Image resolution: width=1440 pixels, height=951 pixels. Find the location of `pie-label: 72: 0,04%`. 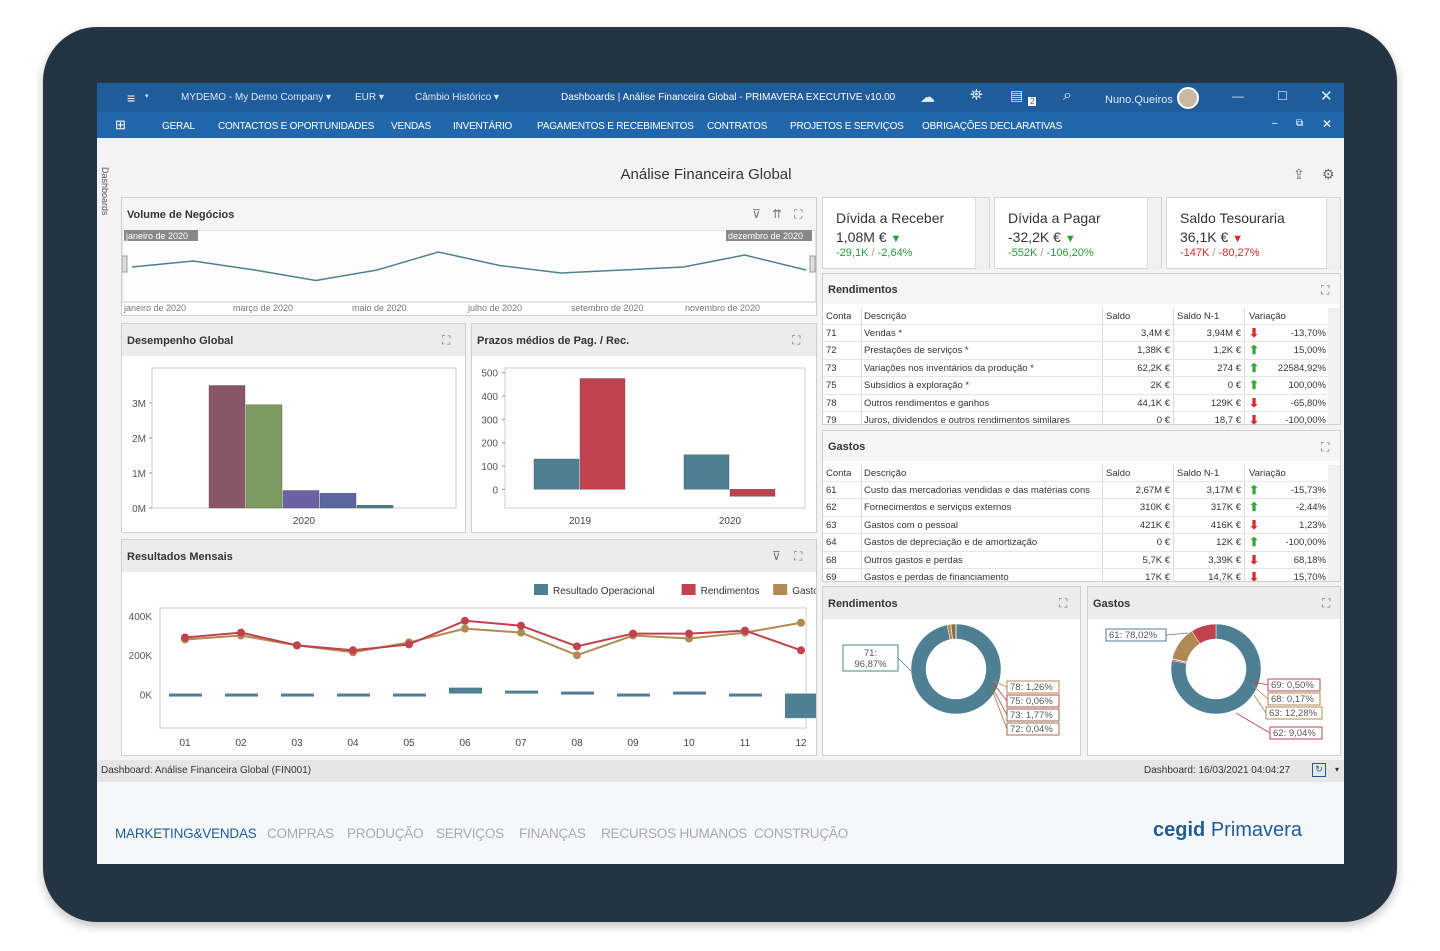

pie-label: 72: 0,04% is located at coordinates (1031, 729).